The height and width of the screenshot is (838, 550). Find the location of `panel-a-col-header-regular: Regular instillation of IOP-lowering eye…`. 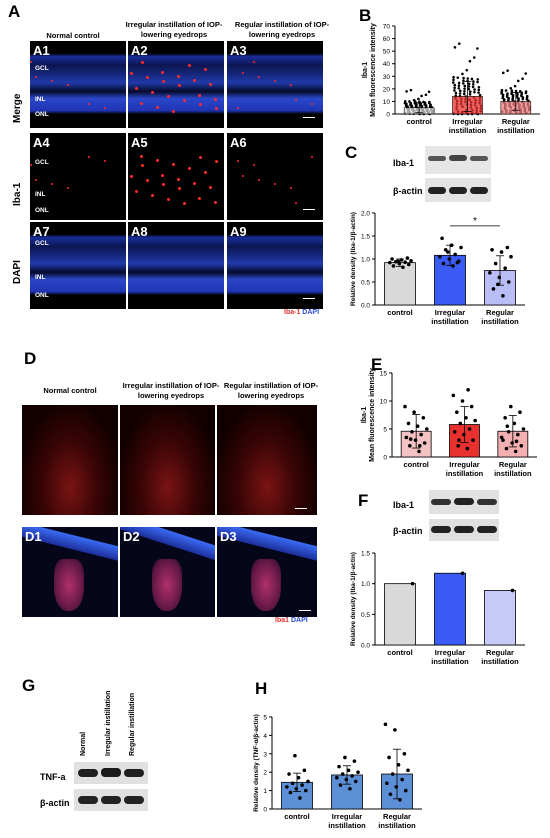

panel-a-col-header-regular: Regular instillation of IOP-lowering eye… is located at coordinates (282, 29).